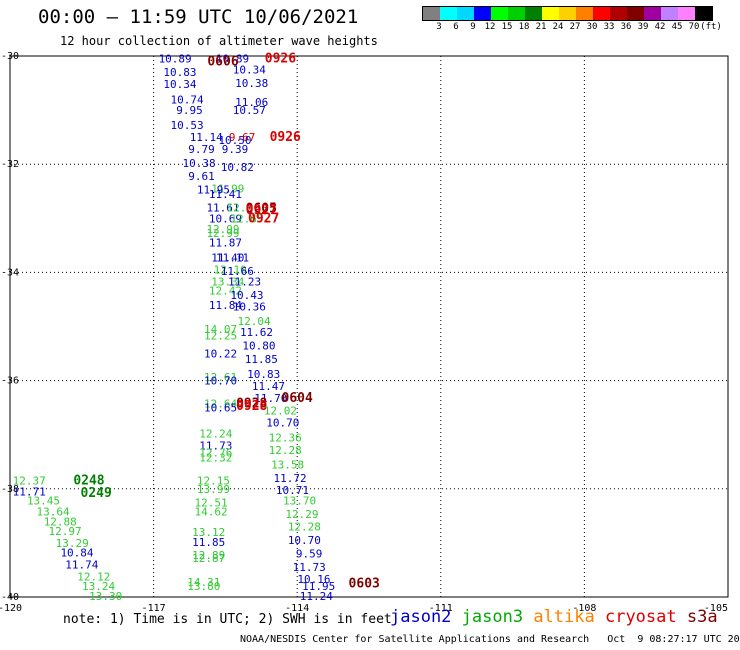 This screenshot has width=740, height=650. I want to click on wave-height-label: 12.89, so click(208, 555).